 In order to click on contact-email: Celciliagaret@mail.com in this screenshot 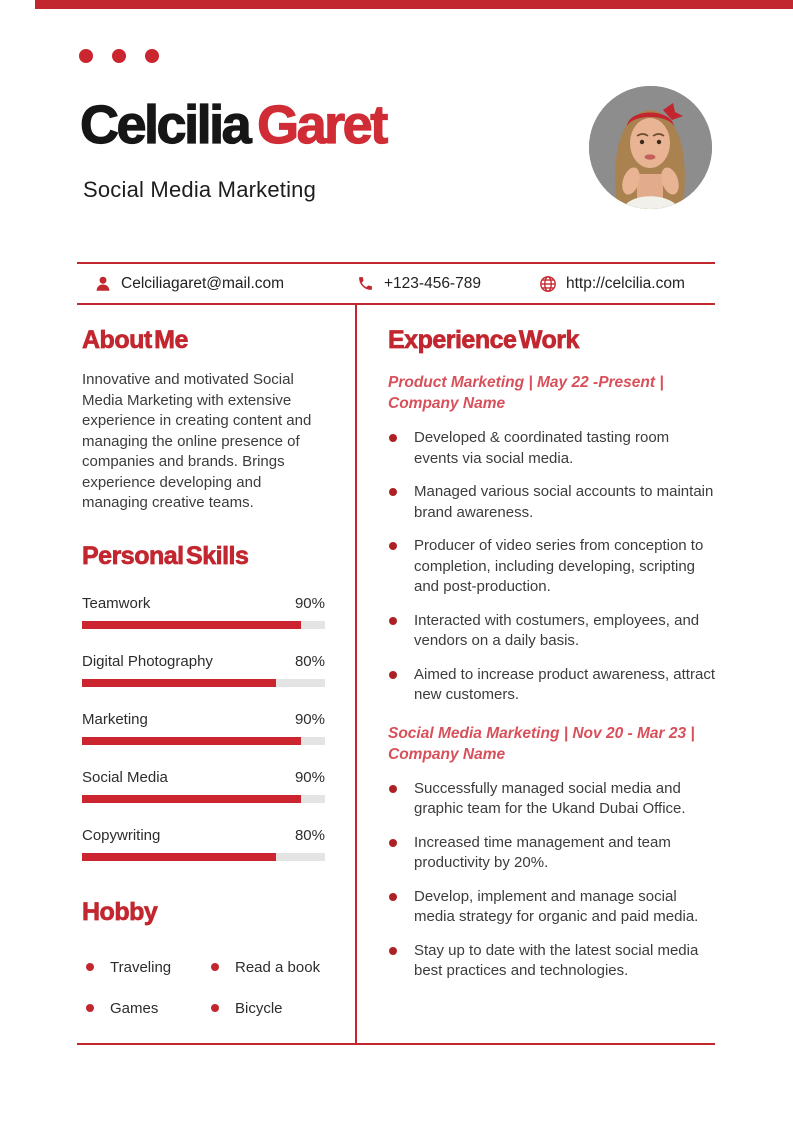, I will do `click(189, 283)`.